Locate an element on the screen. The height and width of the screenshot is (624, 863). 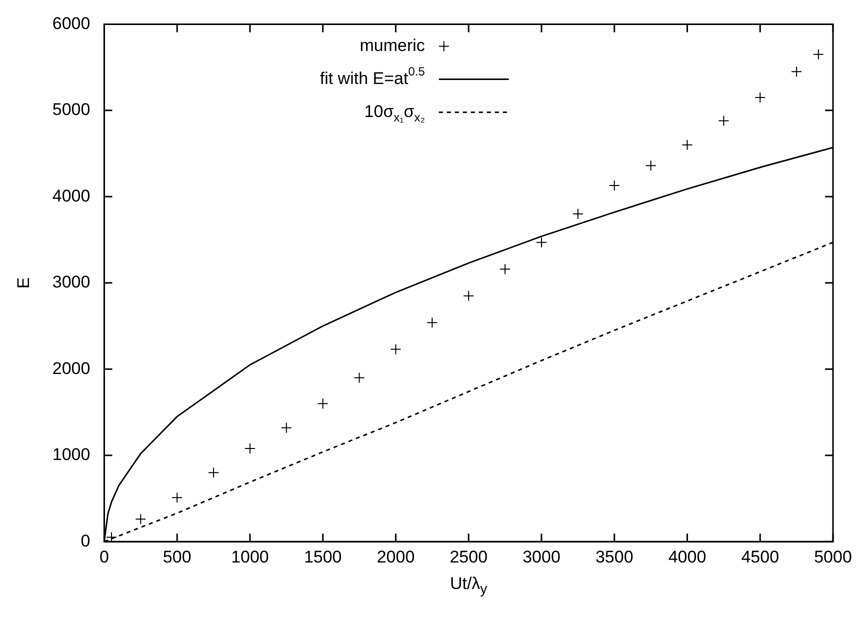
x-tick-label: 2000 is located at coordinates (395, 556).